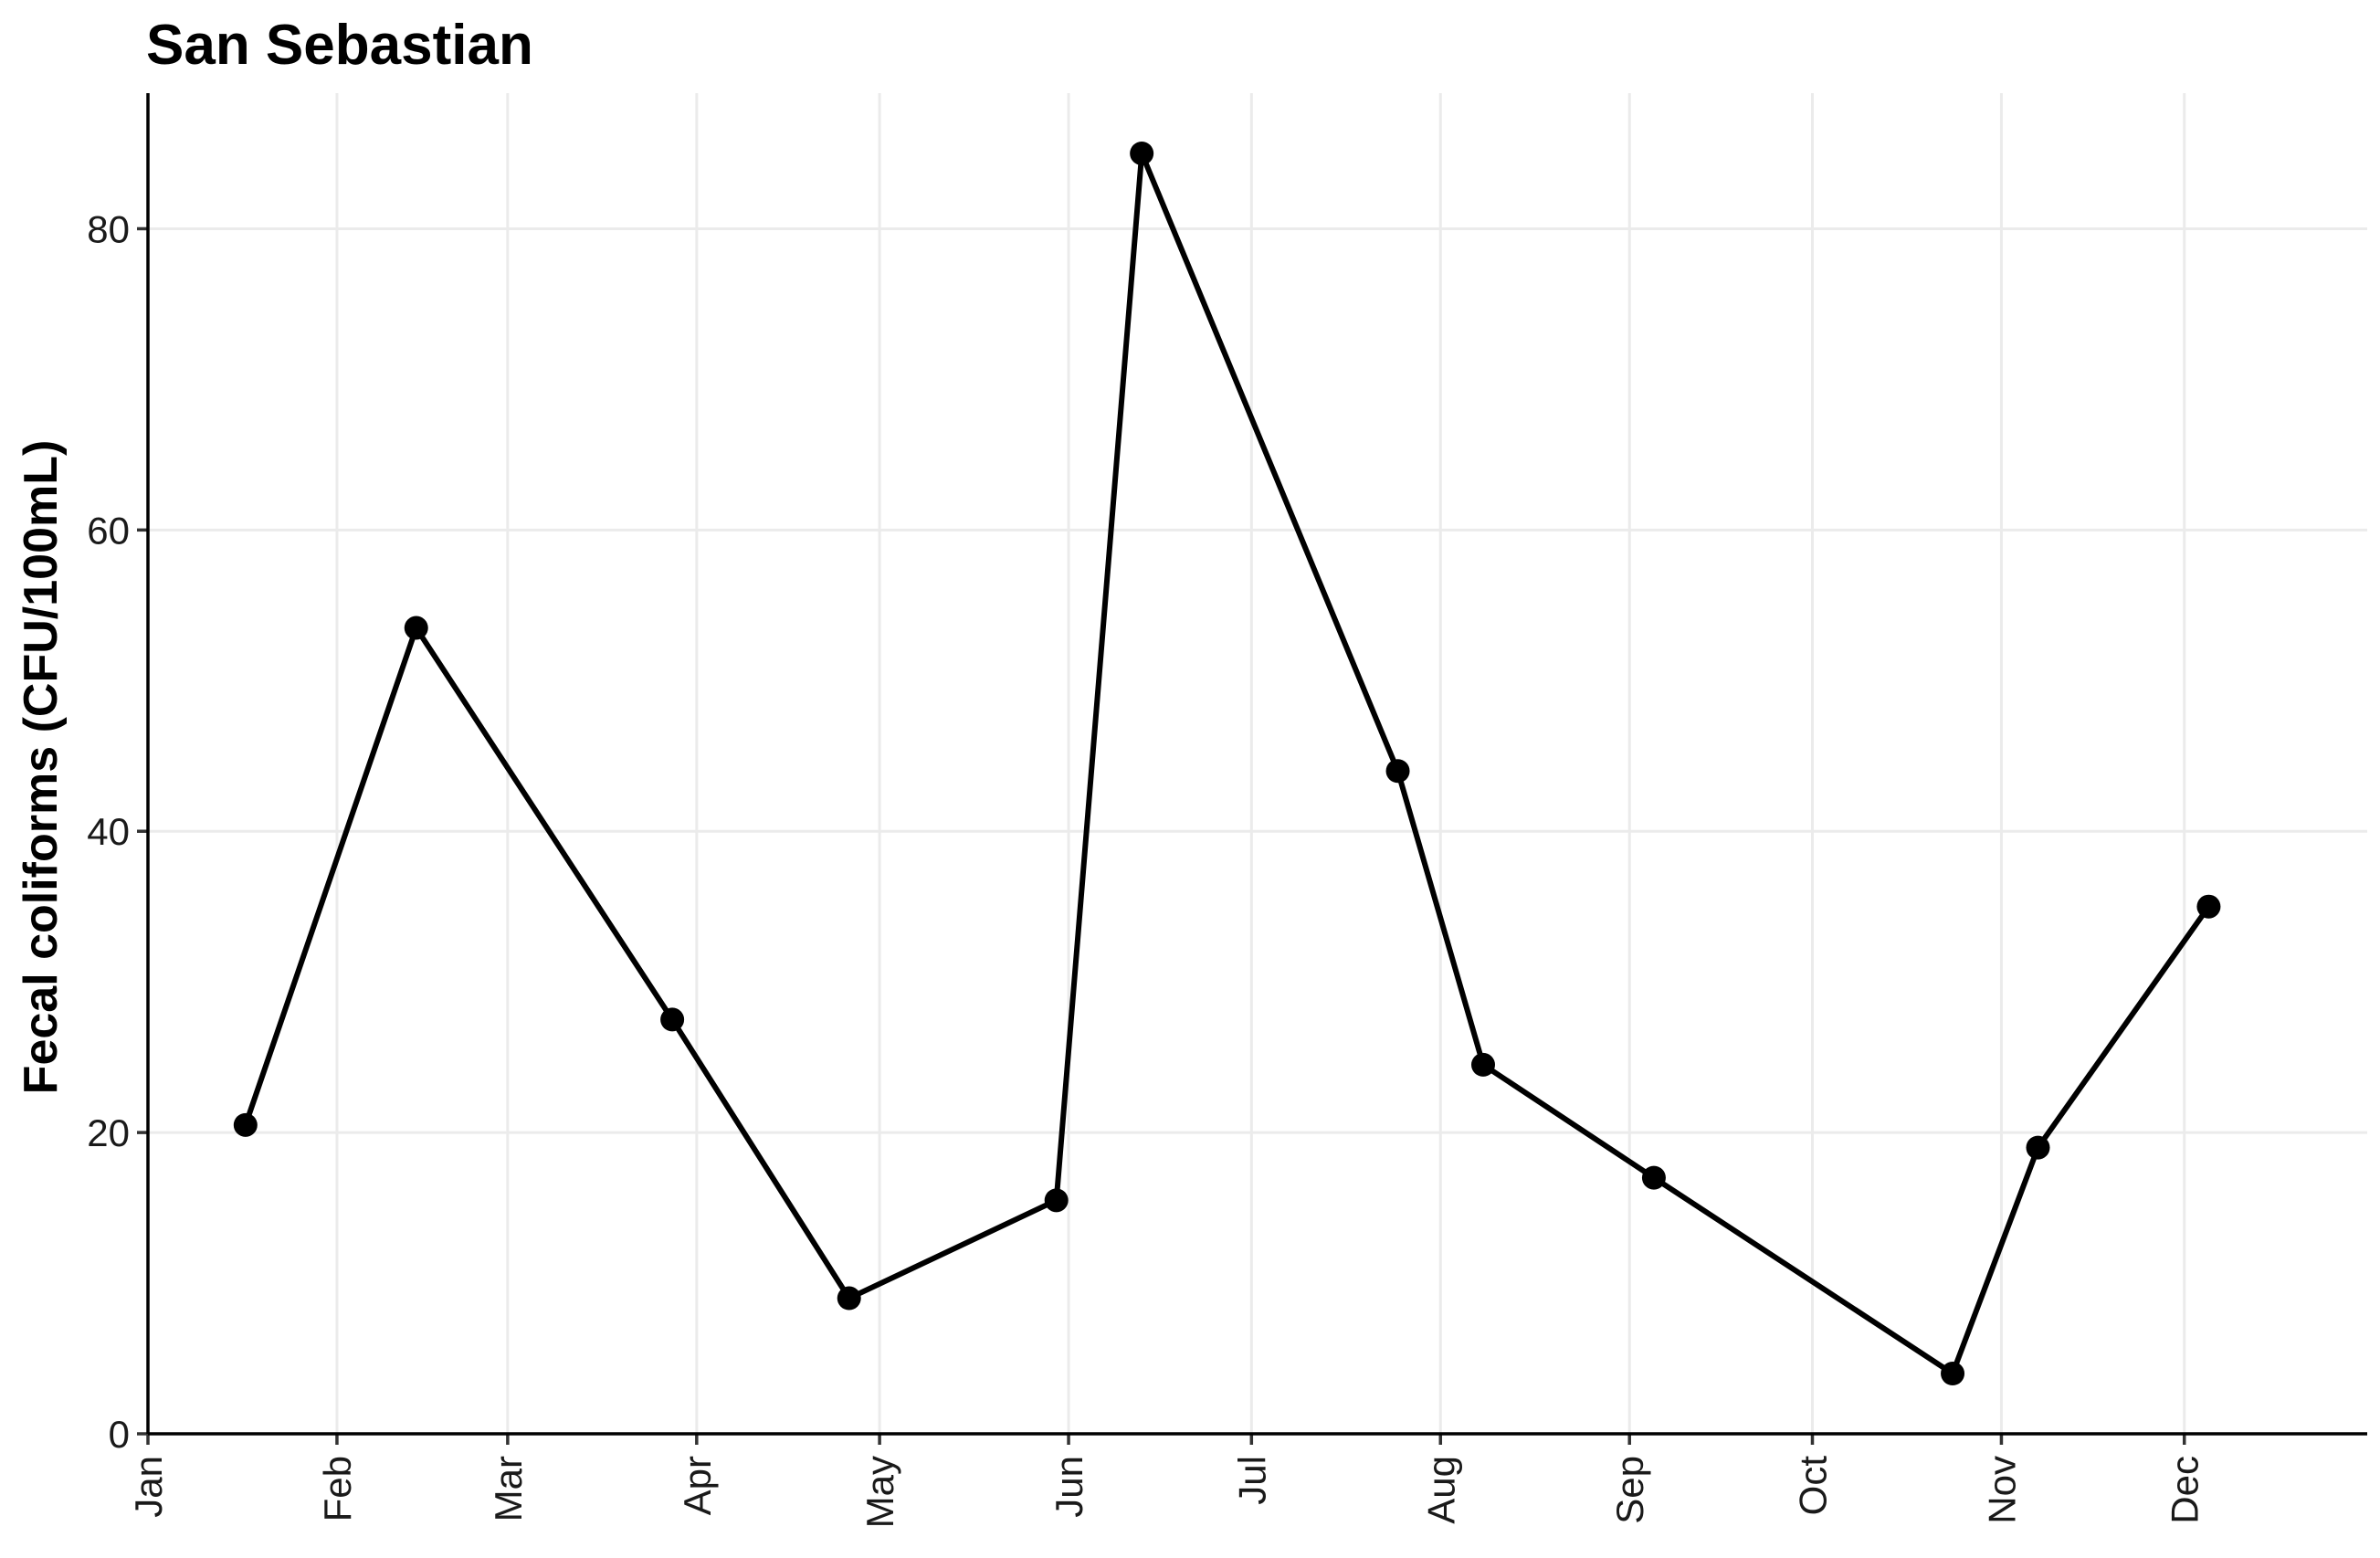 The width and height of the screenshot is (2380, 1558). Describe the element at coordinates (108, 228) in the screenshot. I see `y-tick-label: 80` at that location.